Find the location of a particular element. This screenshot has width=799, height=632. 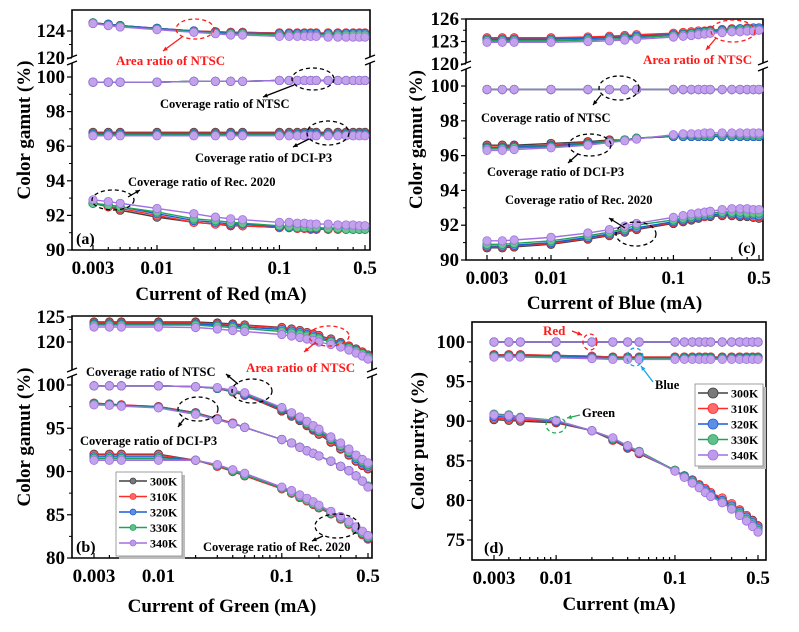

legend-label: 320K is located at coordinates (745, 425).